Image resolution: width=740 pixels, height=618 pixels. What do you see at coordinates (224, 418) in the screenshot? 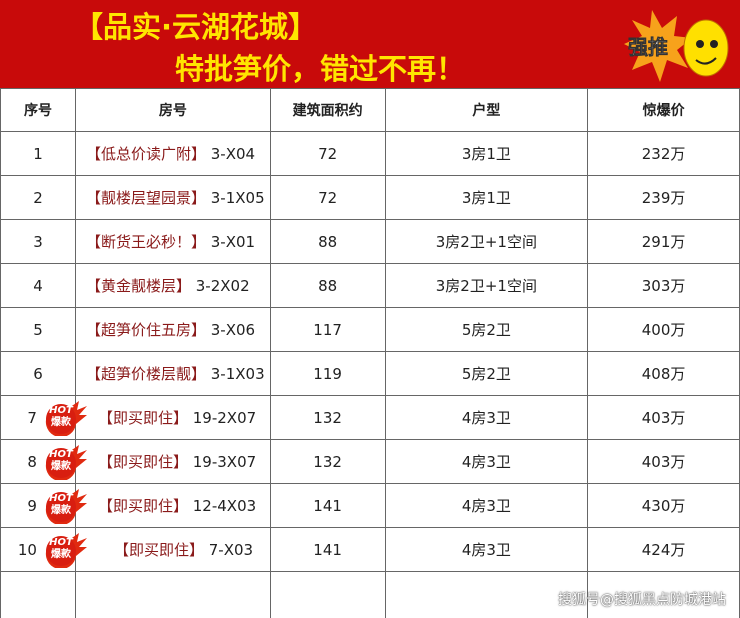
I see `room-unit: 19-2X07` at bounding box center [224, 418].